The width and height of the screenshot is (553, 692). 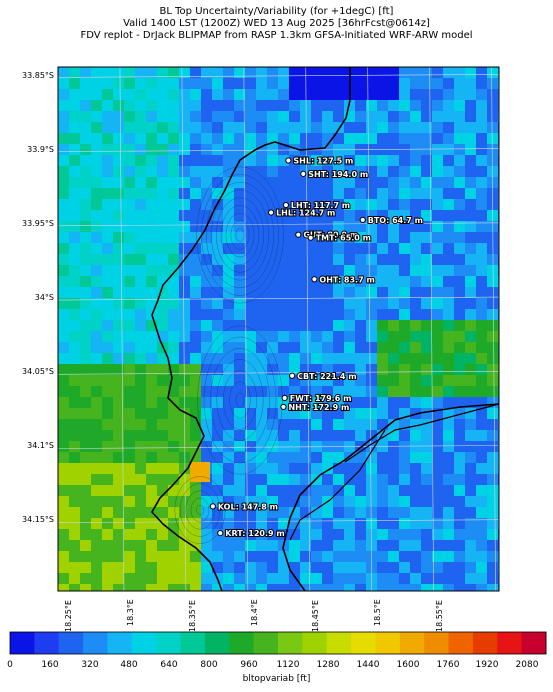 What do you see at coordinates (298, 234) in the screenshot?
I see `station-dot-gut` at bounding box center [298, 234].